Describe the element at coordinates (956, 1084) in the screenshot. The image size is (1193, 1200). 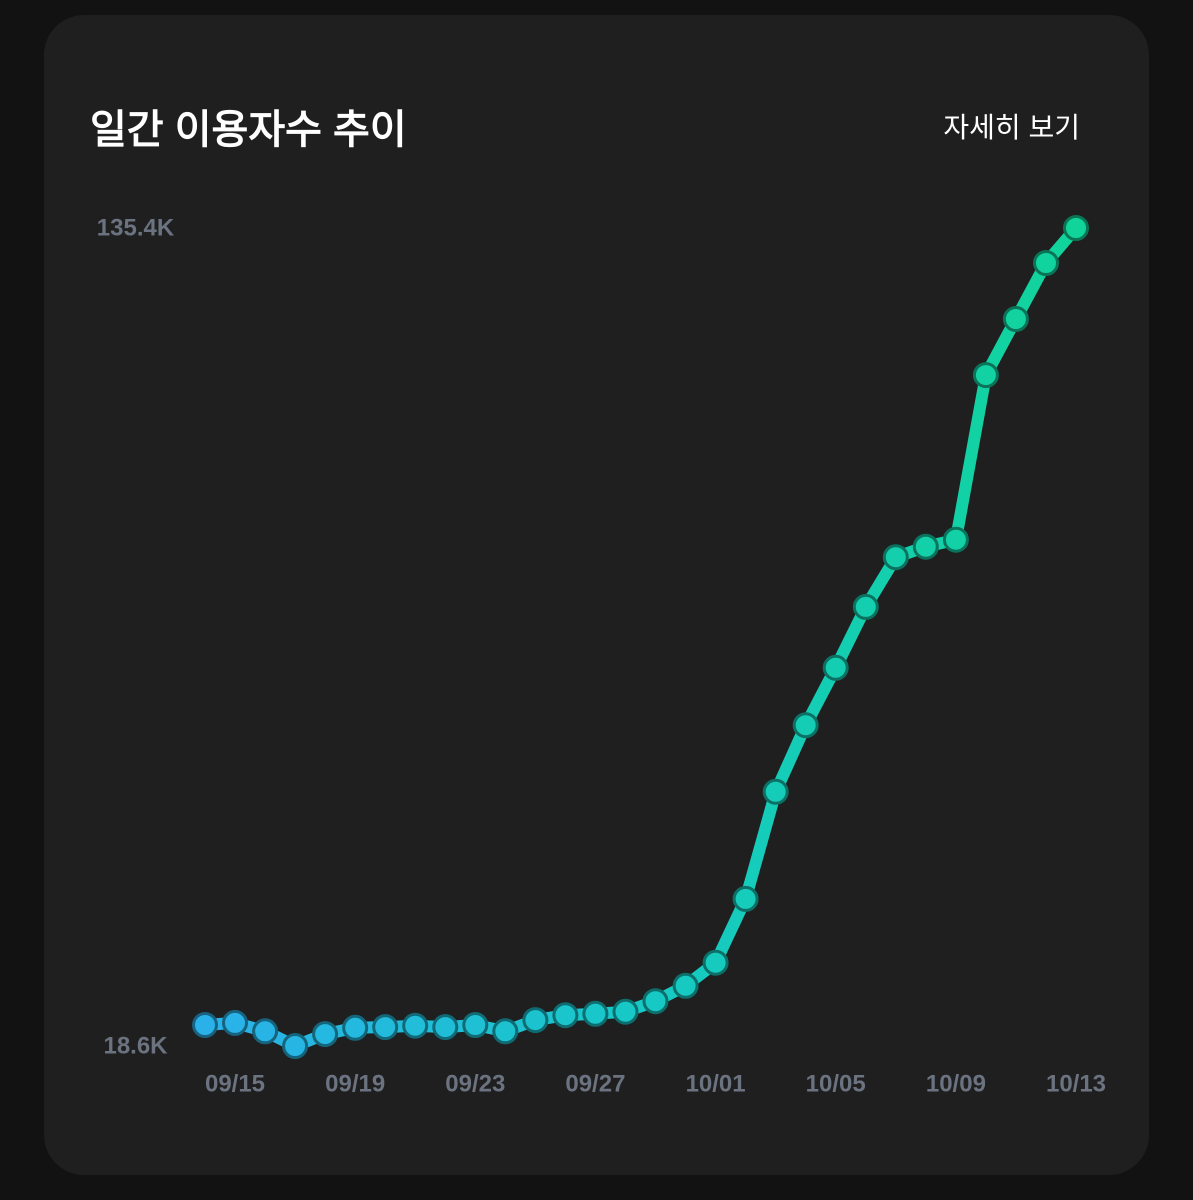
I see `x-tick-label: 10/09` at that location.